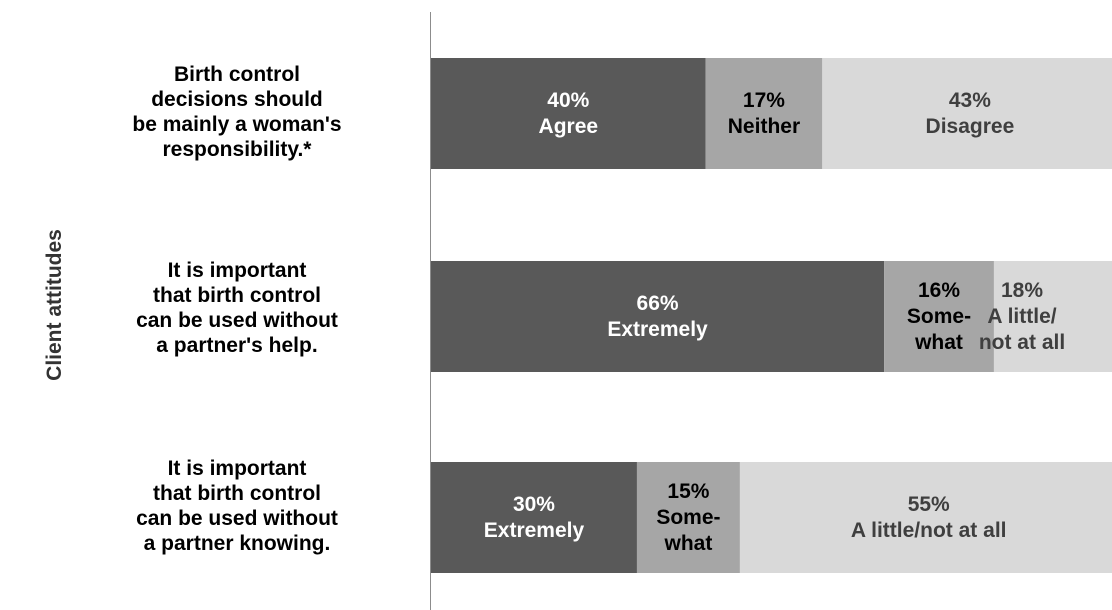 This screenshot has height=610, width=1112. What do you see at coordinates (688, 491) in the screenshot?
I see `bar-data-label: 15%` at bounding box center [688, 491].